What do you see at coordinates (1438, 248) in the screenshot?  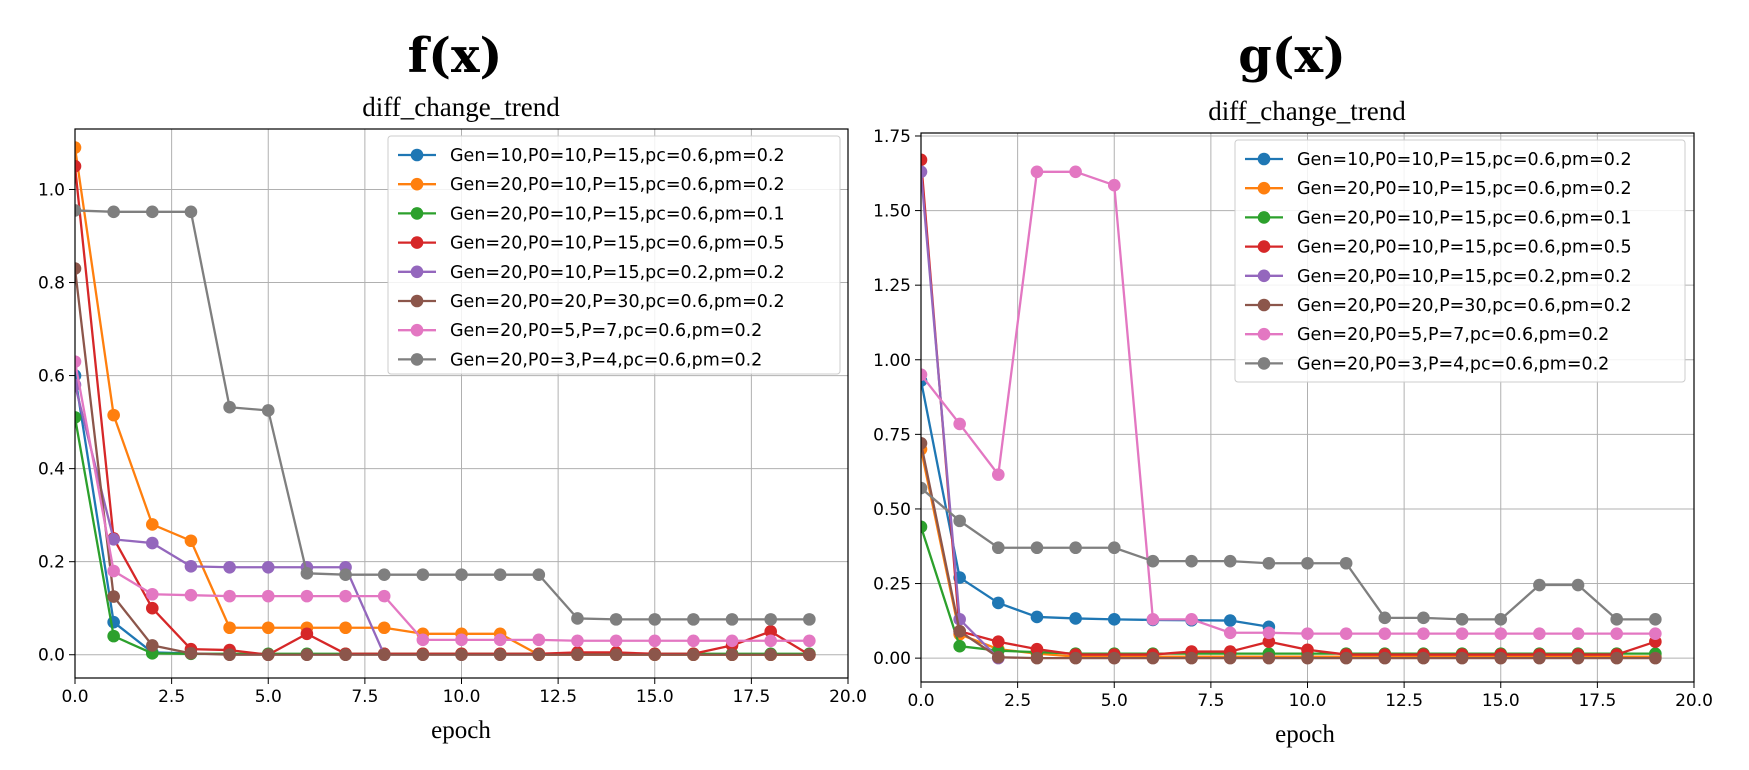 I see `legend-entry: Gen=20,P0=10,P=15,pc=0.6,pm=0.5` at bounding box center [1438, 248].